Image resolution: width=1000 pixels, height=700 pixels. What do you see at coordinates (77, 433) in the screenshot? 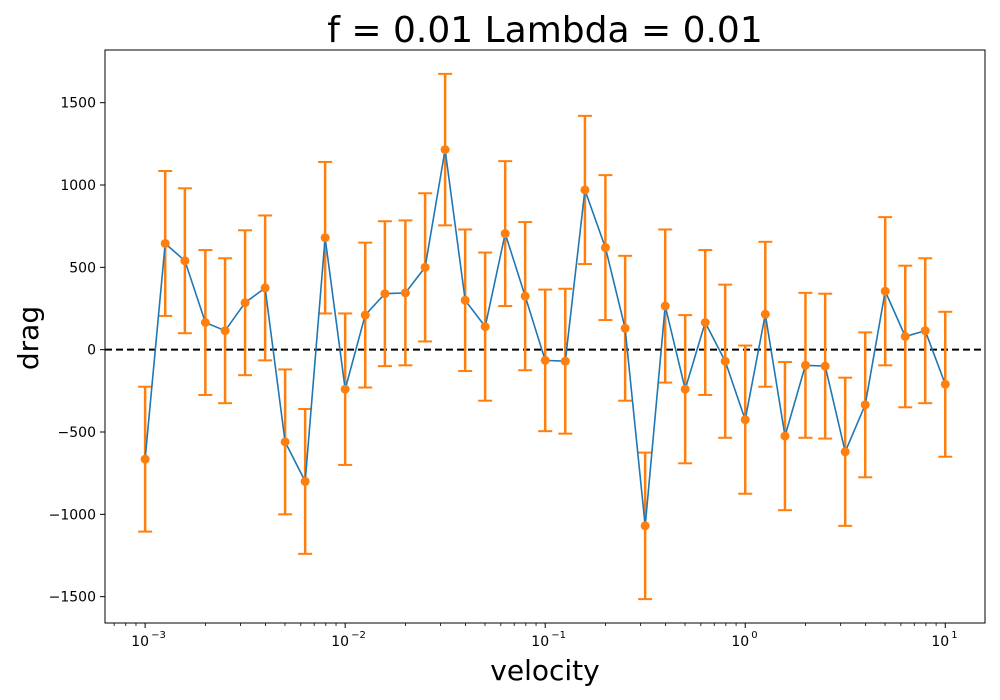
I see `y-tick-label: −500` at bounding box center [77, 433].